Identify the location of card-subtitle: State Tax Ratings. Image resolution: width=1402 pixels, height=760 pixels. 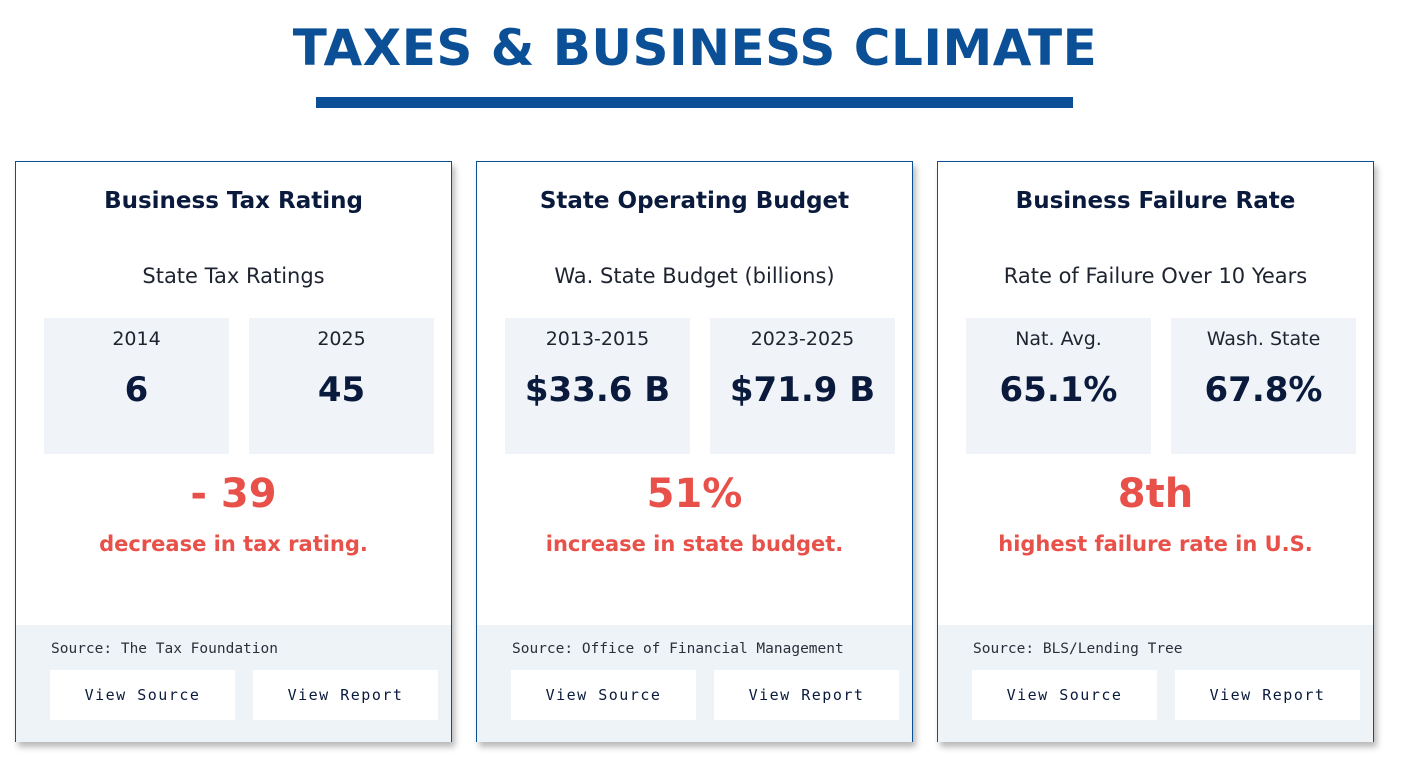
(233, 276).